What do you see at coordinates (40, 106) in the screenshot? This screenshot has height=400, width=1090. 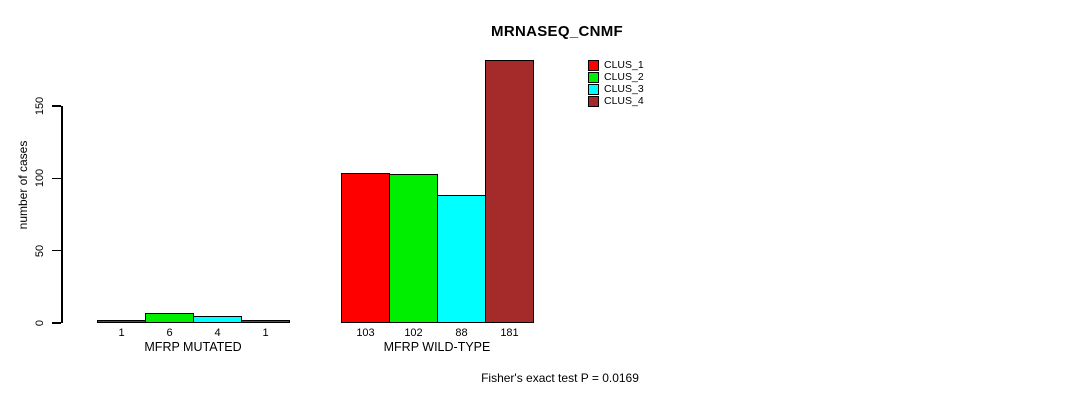 I see `y-tick-label: 150` at bounding box center [40, 106].